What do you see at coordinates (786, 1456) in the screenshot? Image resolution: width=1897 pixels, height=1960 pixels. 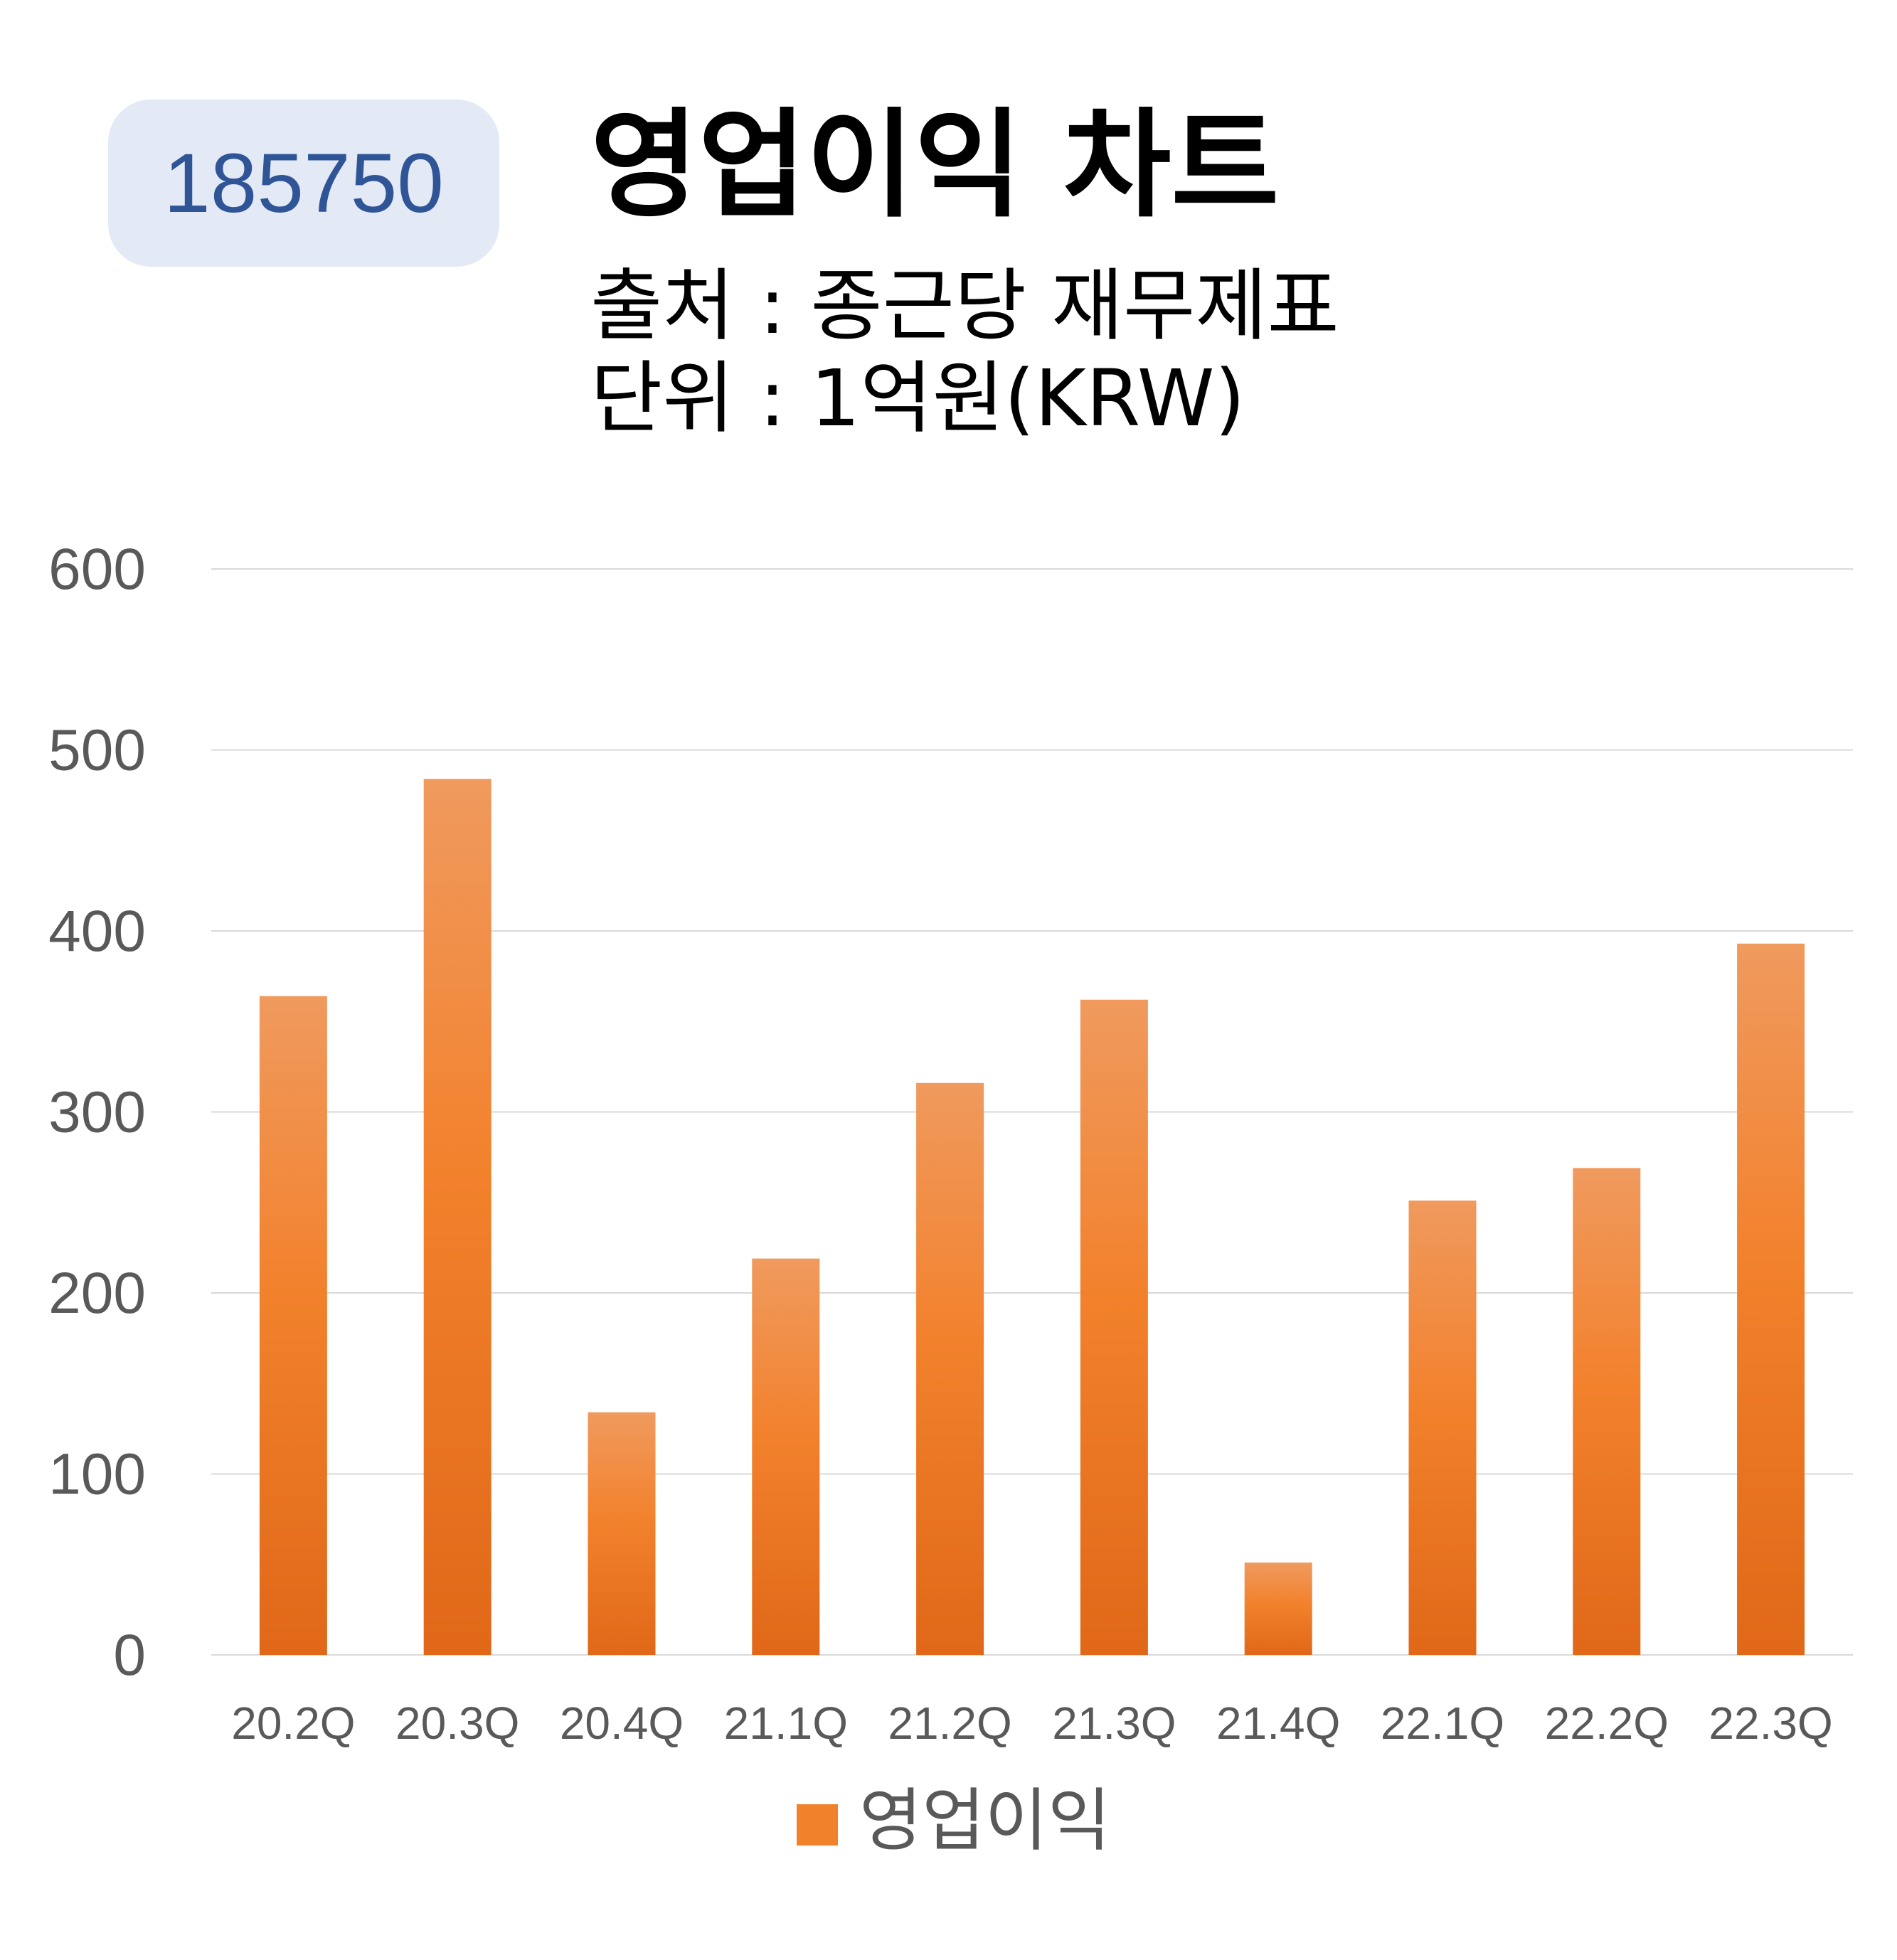 I see `bar-21.1Q` at bounding box center [786, 1456].